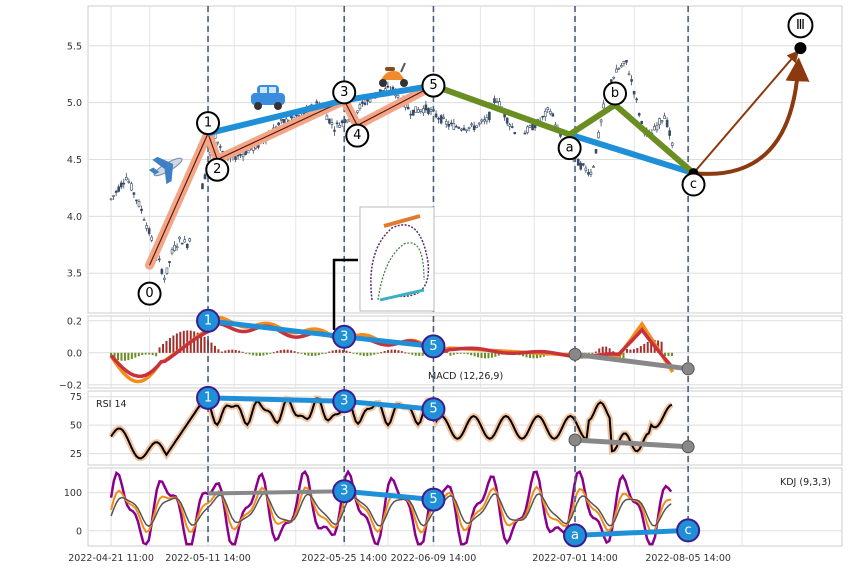  I want to click on wave-label-text: 0, so click(149, 293).